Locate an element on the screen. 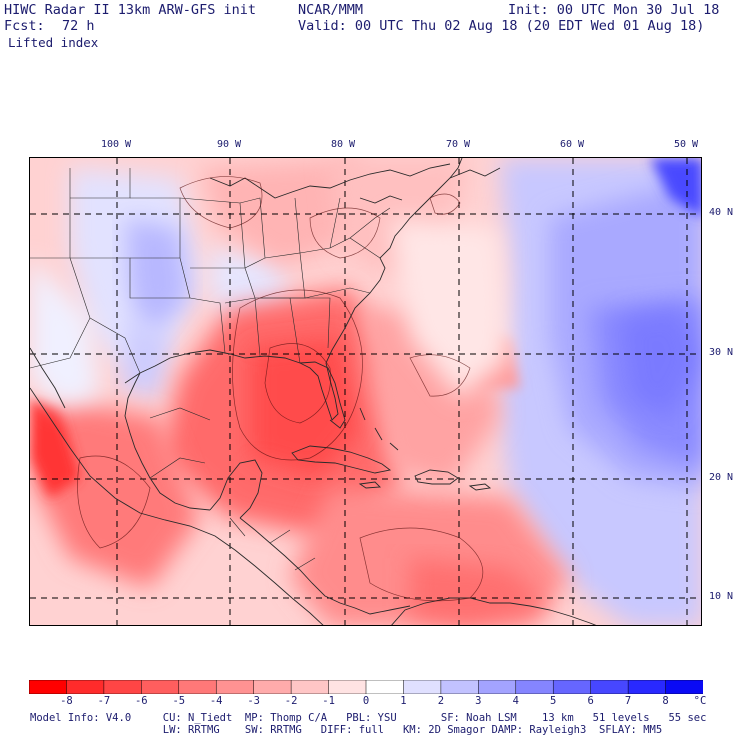  forecast-label: Fcst: is located at coordinates (24, 26).